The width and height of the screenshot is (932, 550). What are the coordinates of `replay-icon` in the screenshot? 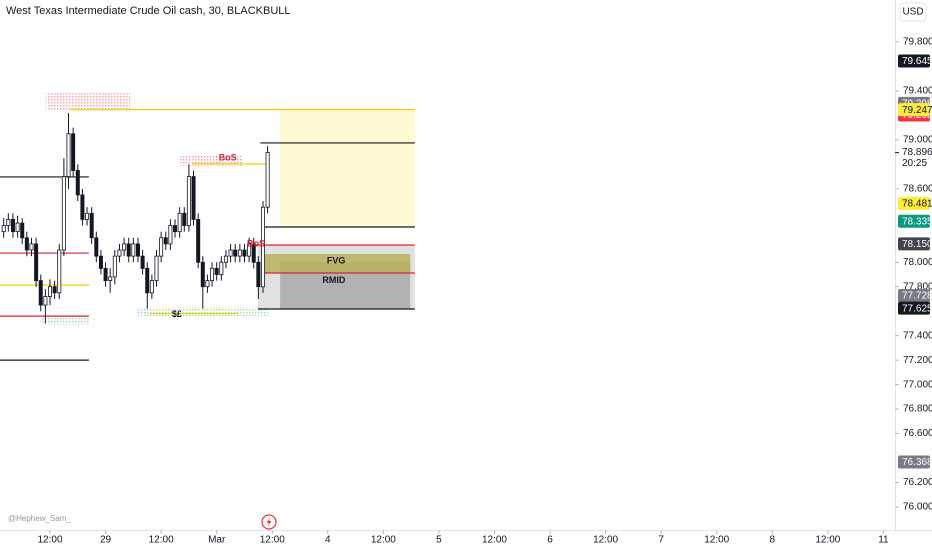 It's located at (269, 522).